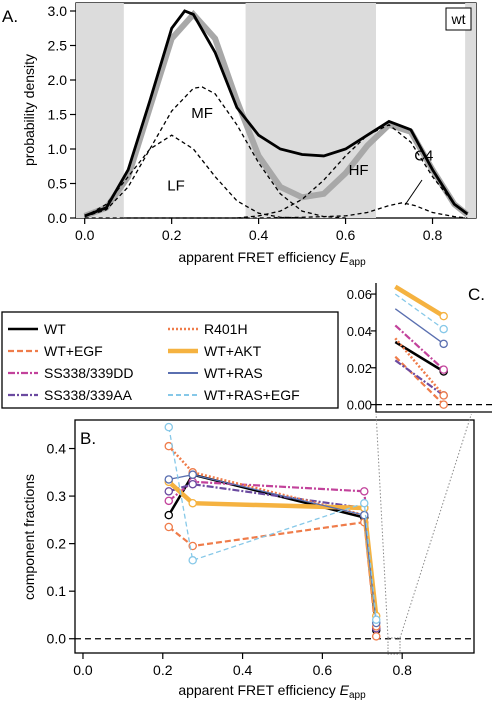 This screenshot has height=705, width=498. Describe the element at coordinates (233, 373) in the screenshot. I see `legend-label: WT+RAS` at that location.